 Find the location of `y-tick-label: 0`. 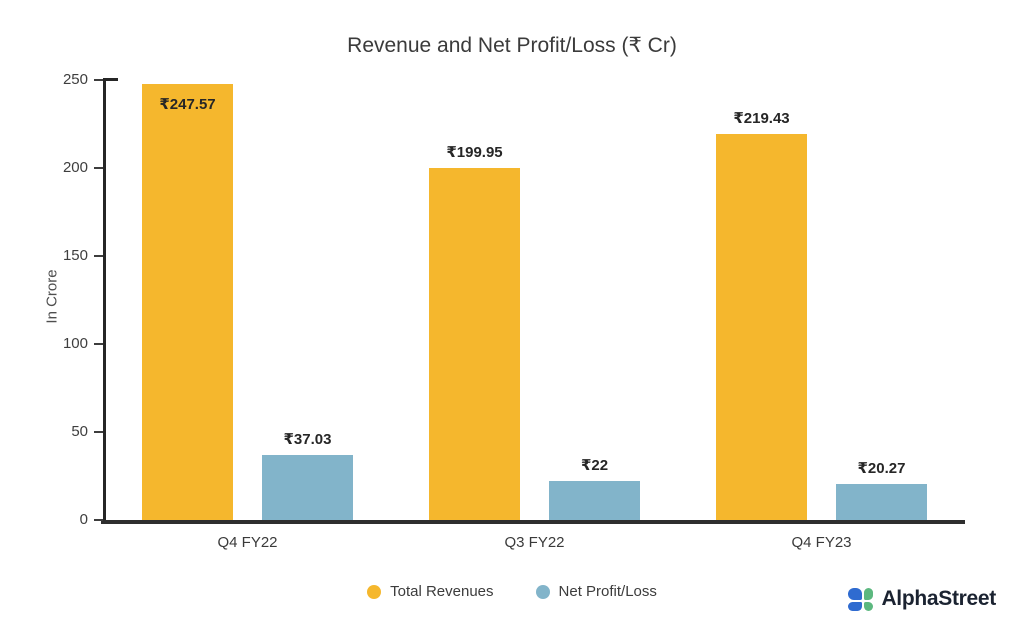

y-tick-label: 0 is located at coordinates (83, 519).